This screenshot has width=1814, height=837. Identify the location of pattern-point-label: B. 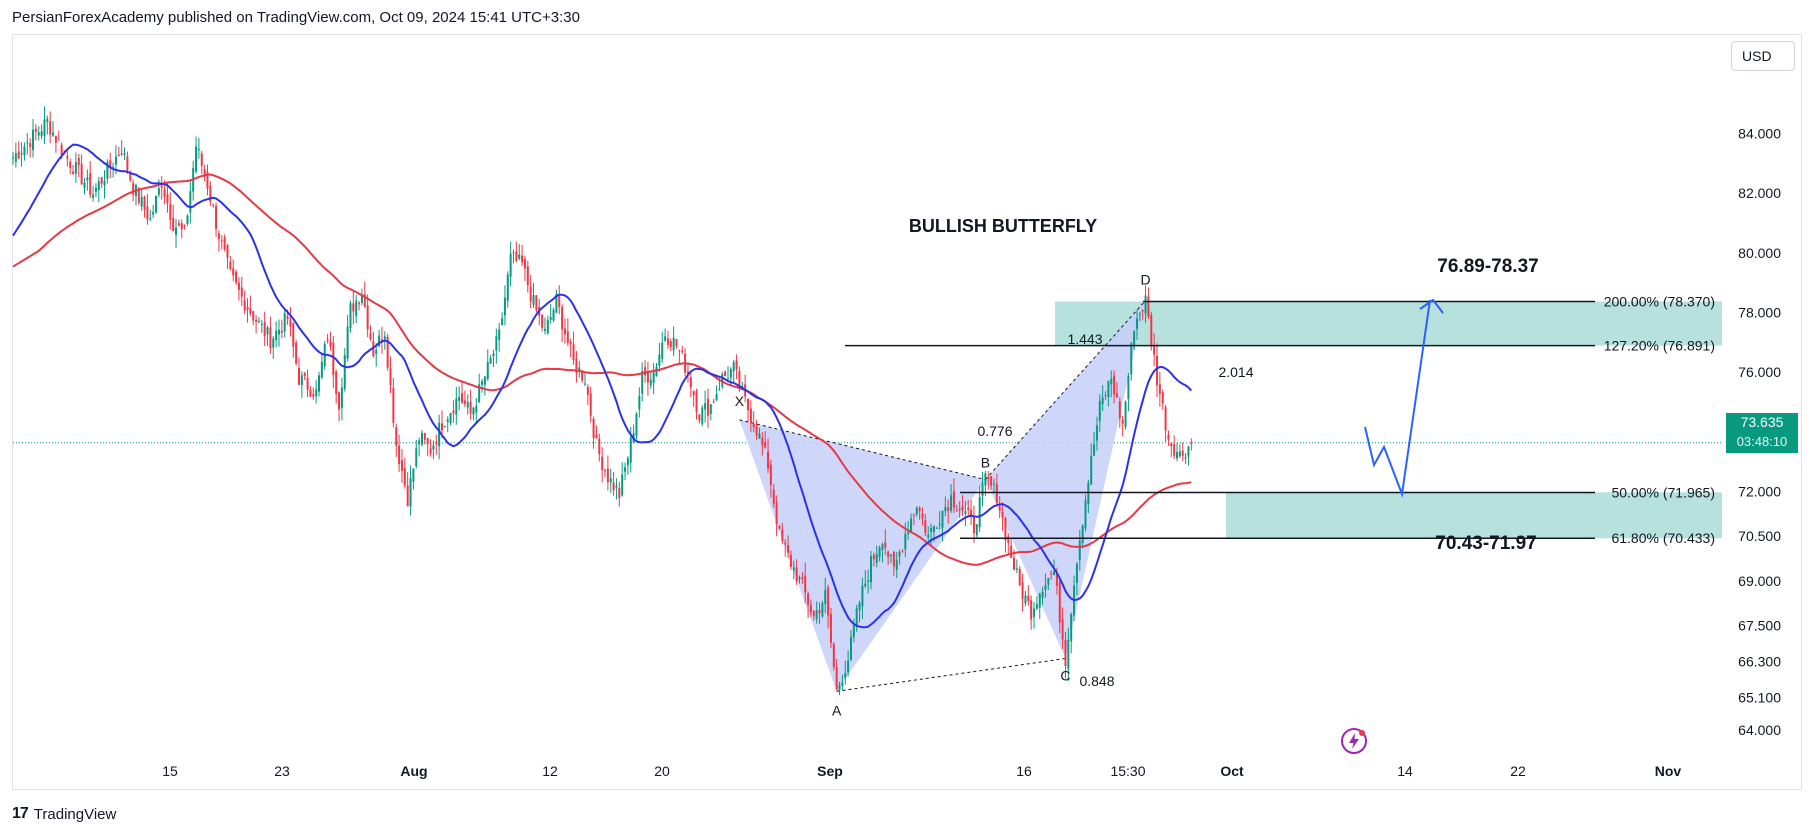
(985, 463).